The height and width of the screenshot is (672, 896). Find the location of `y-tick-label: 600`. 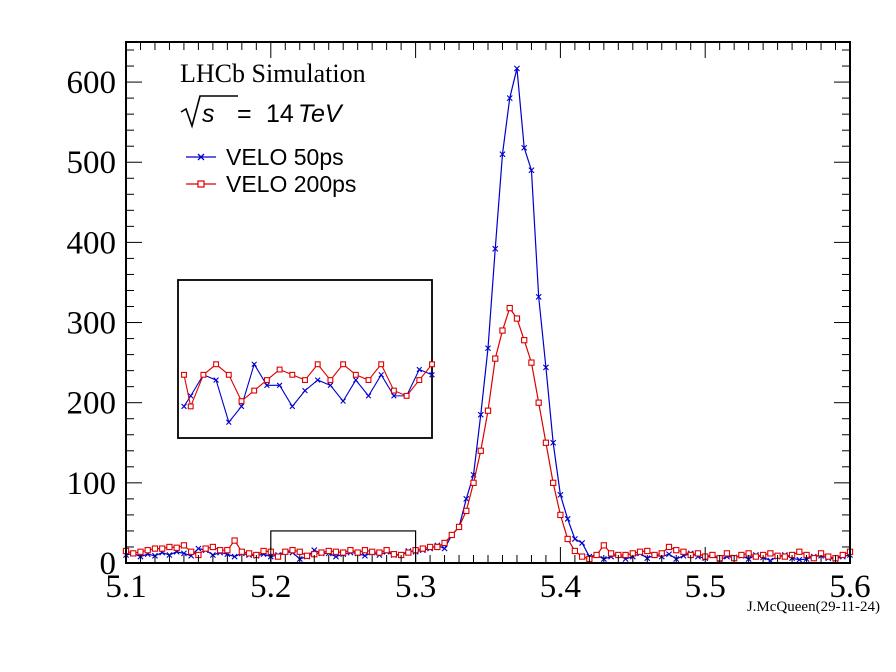

y-tick-label: 600 is located at coordinates (92, 83).